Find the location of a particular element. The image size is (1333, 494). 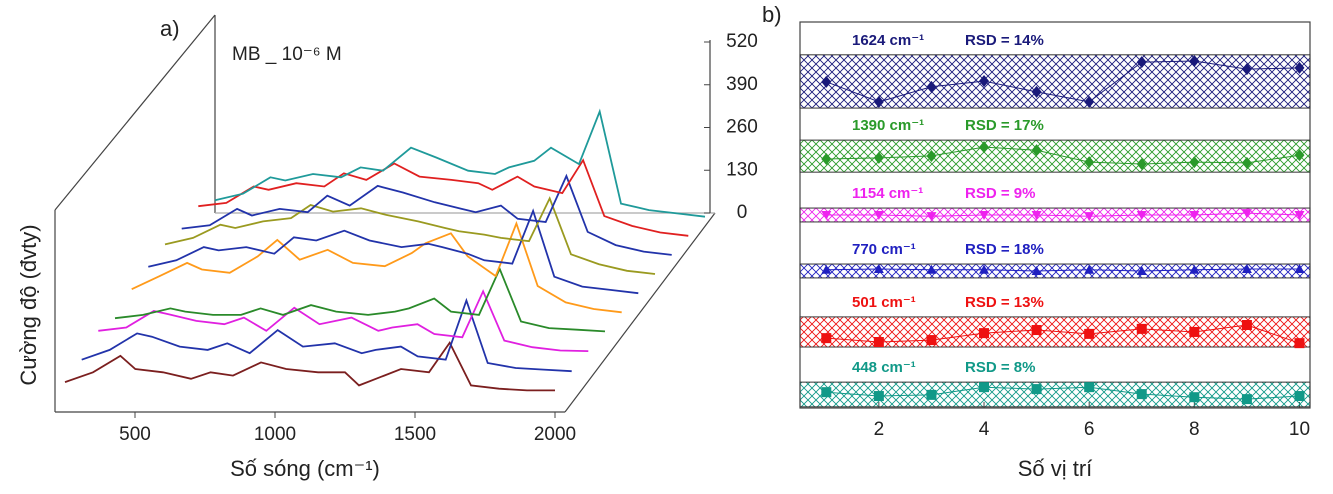

series-label: 770 cm⁻¹ is located at coordinates (884, 249).